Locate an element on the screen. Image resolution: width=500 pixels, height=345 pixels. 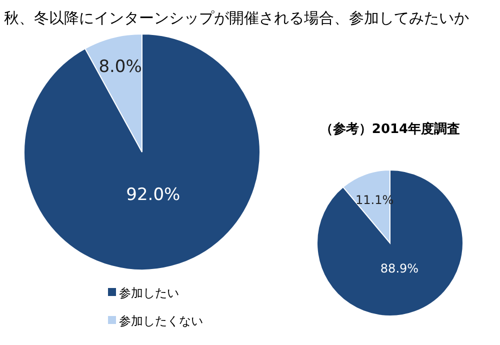
data-label: 8.0% is located at coordinates (120, 67).